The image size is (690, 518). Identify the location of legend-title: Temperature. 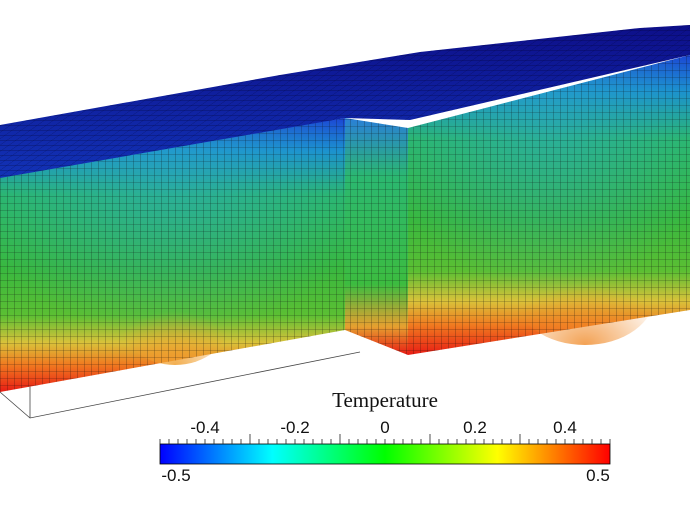
(385, 400).